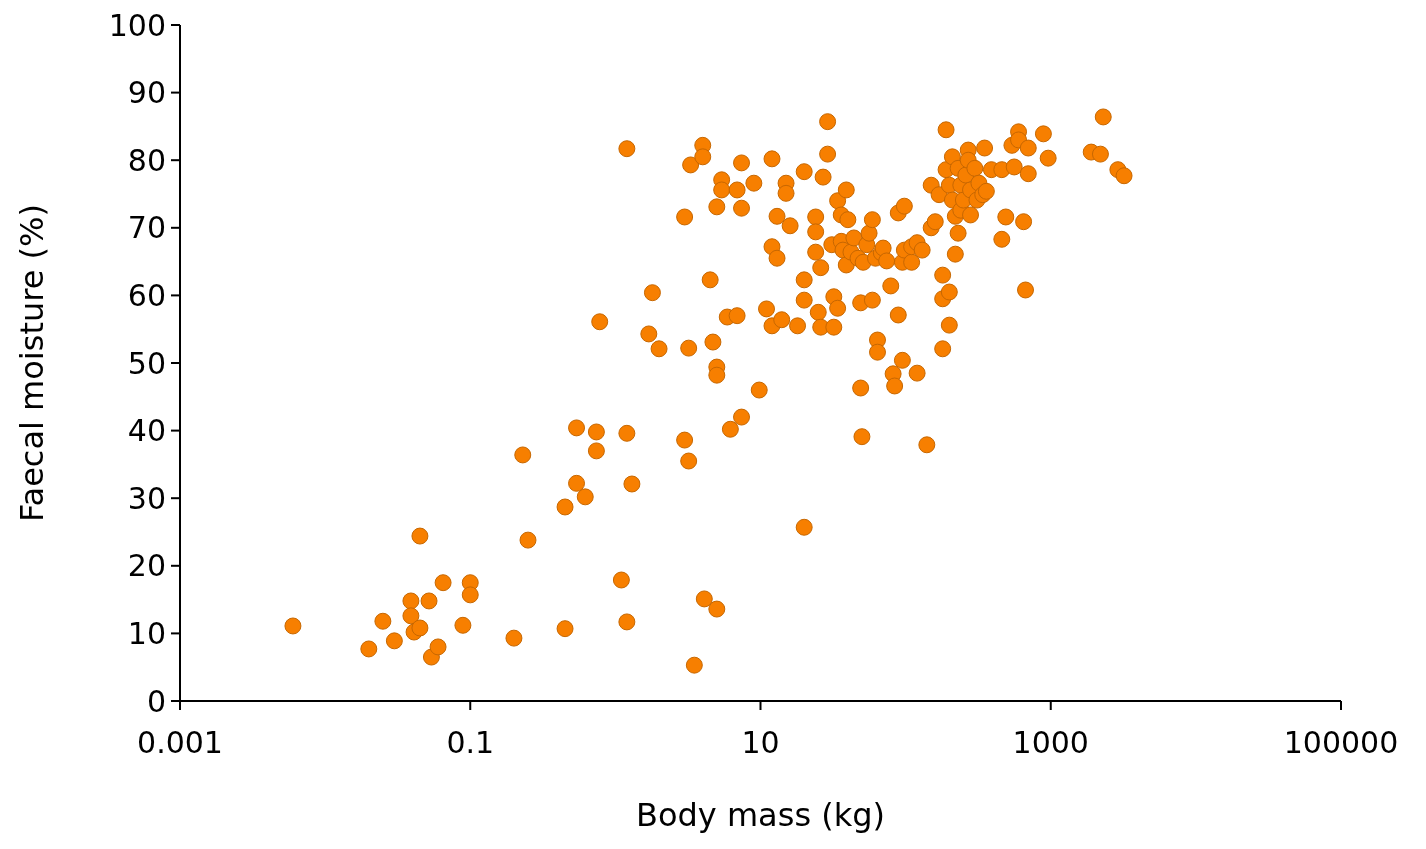 The height and width of the screenshot is (849, 1426). Describe the element at coordinates (137, 25) in the screenshot. I see `y-tick-label: 100` at that location.